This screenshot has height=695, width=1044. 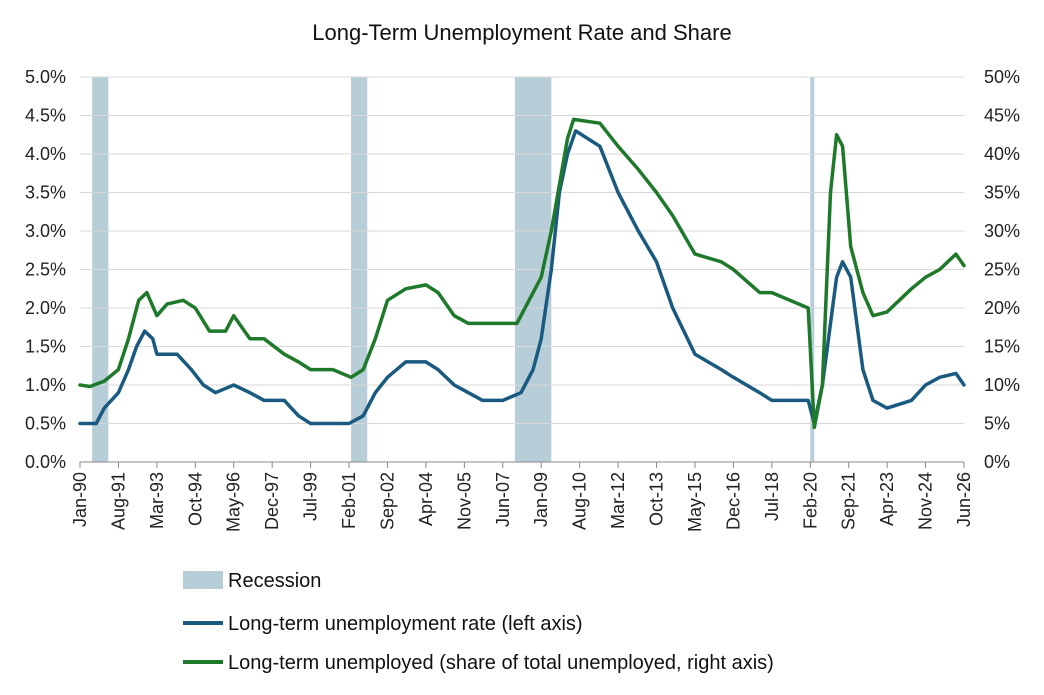 I want to click on x-tick-label: Jan-09, so click(x=541, y=499).